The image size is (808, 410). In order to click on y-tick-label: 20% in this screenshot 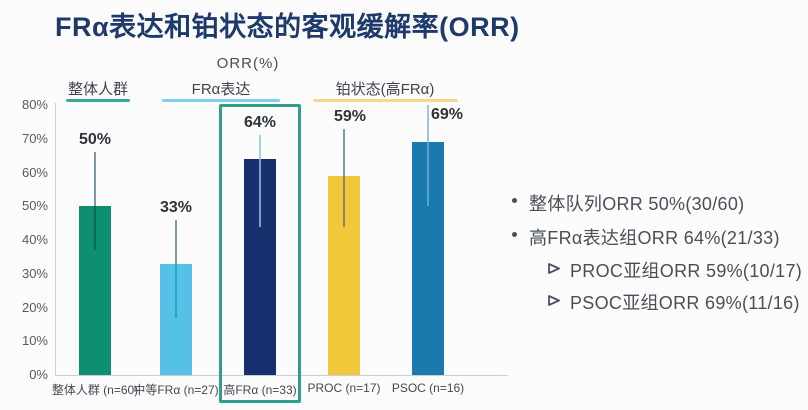, I will do `click(34, 307)`.